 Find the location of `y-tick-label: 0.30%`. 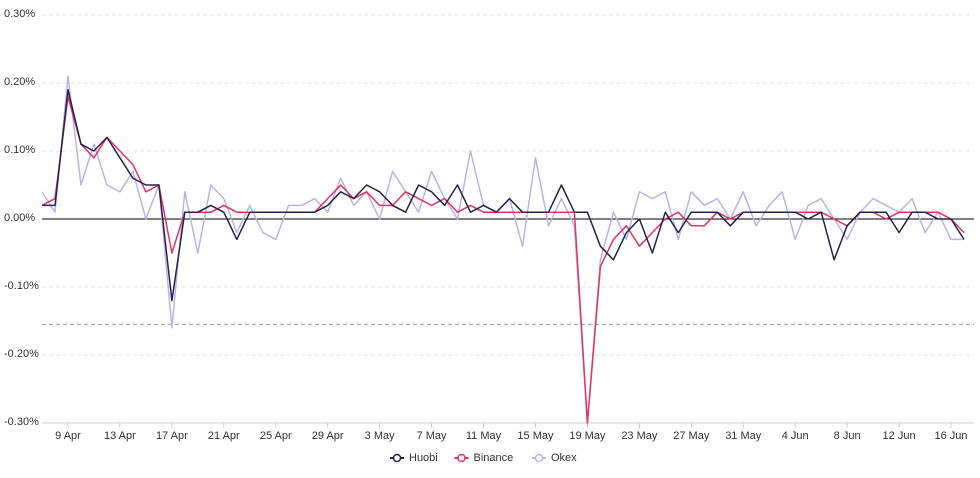

y-tick-label: 0.30% is located at coordinates (19, 14).